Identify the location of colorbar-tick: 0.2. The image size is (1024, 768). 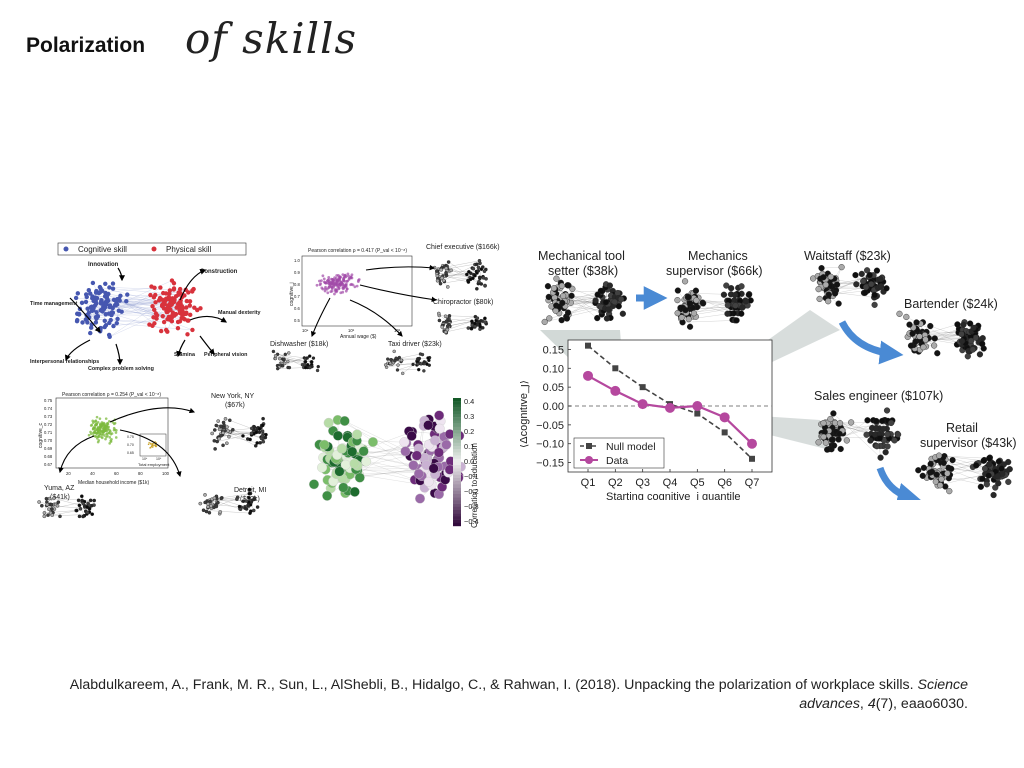
(469, 431).